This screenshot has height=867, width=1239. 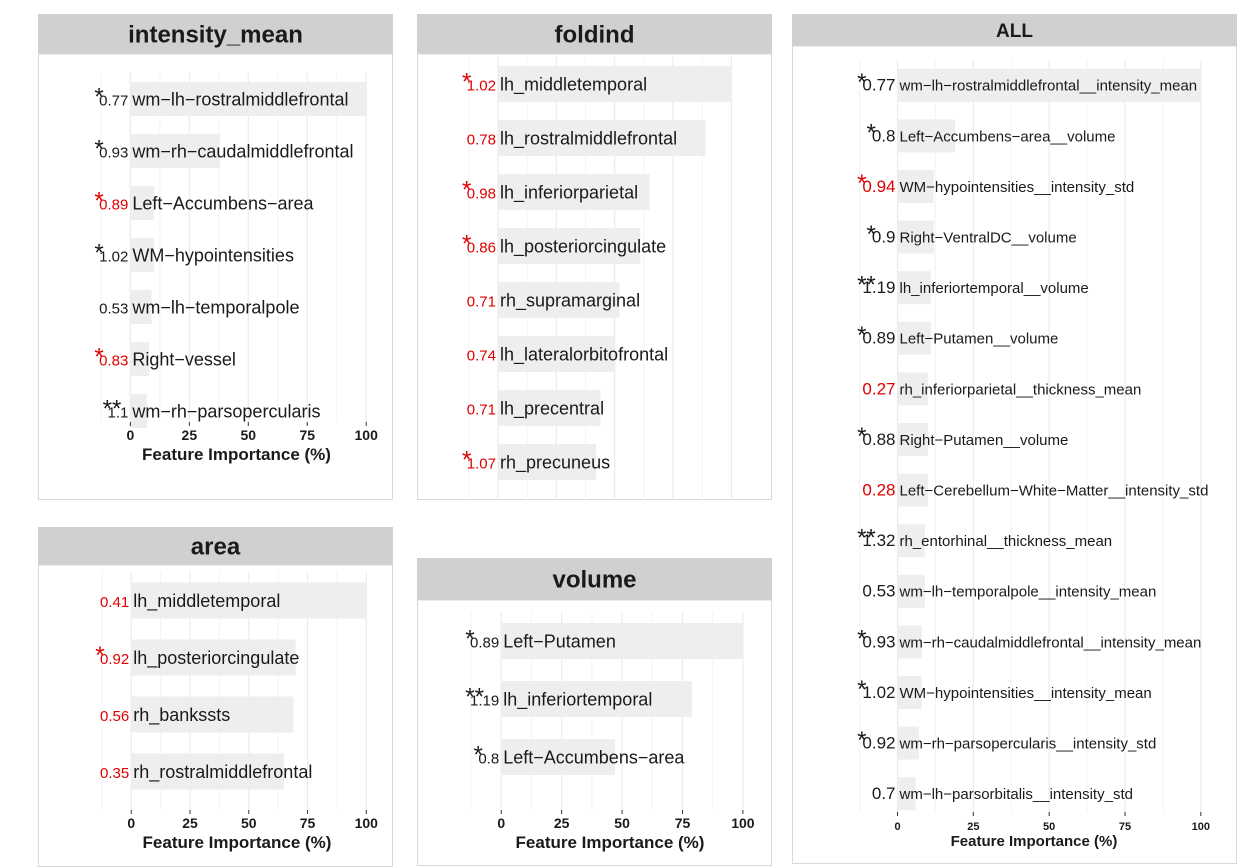 I want to click on ratio-label: 1.02, so click(x=481, y=85).